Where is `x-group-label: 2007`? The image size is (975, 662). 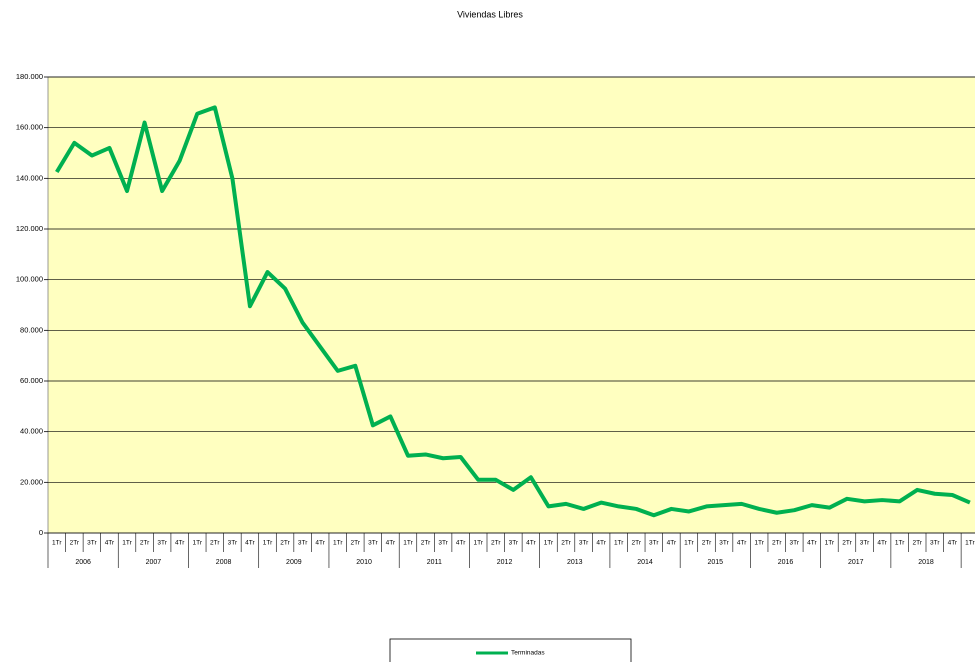 x-group-label: 2007 is located at coordinates (154, 562).